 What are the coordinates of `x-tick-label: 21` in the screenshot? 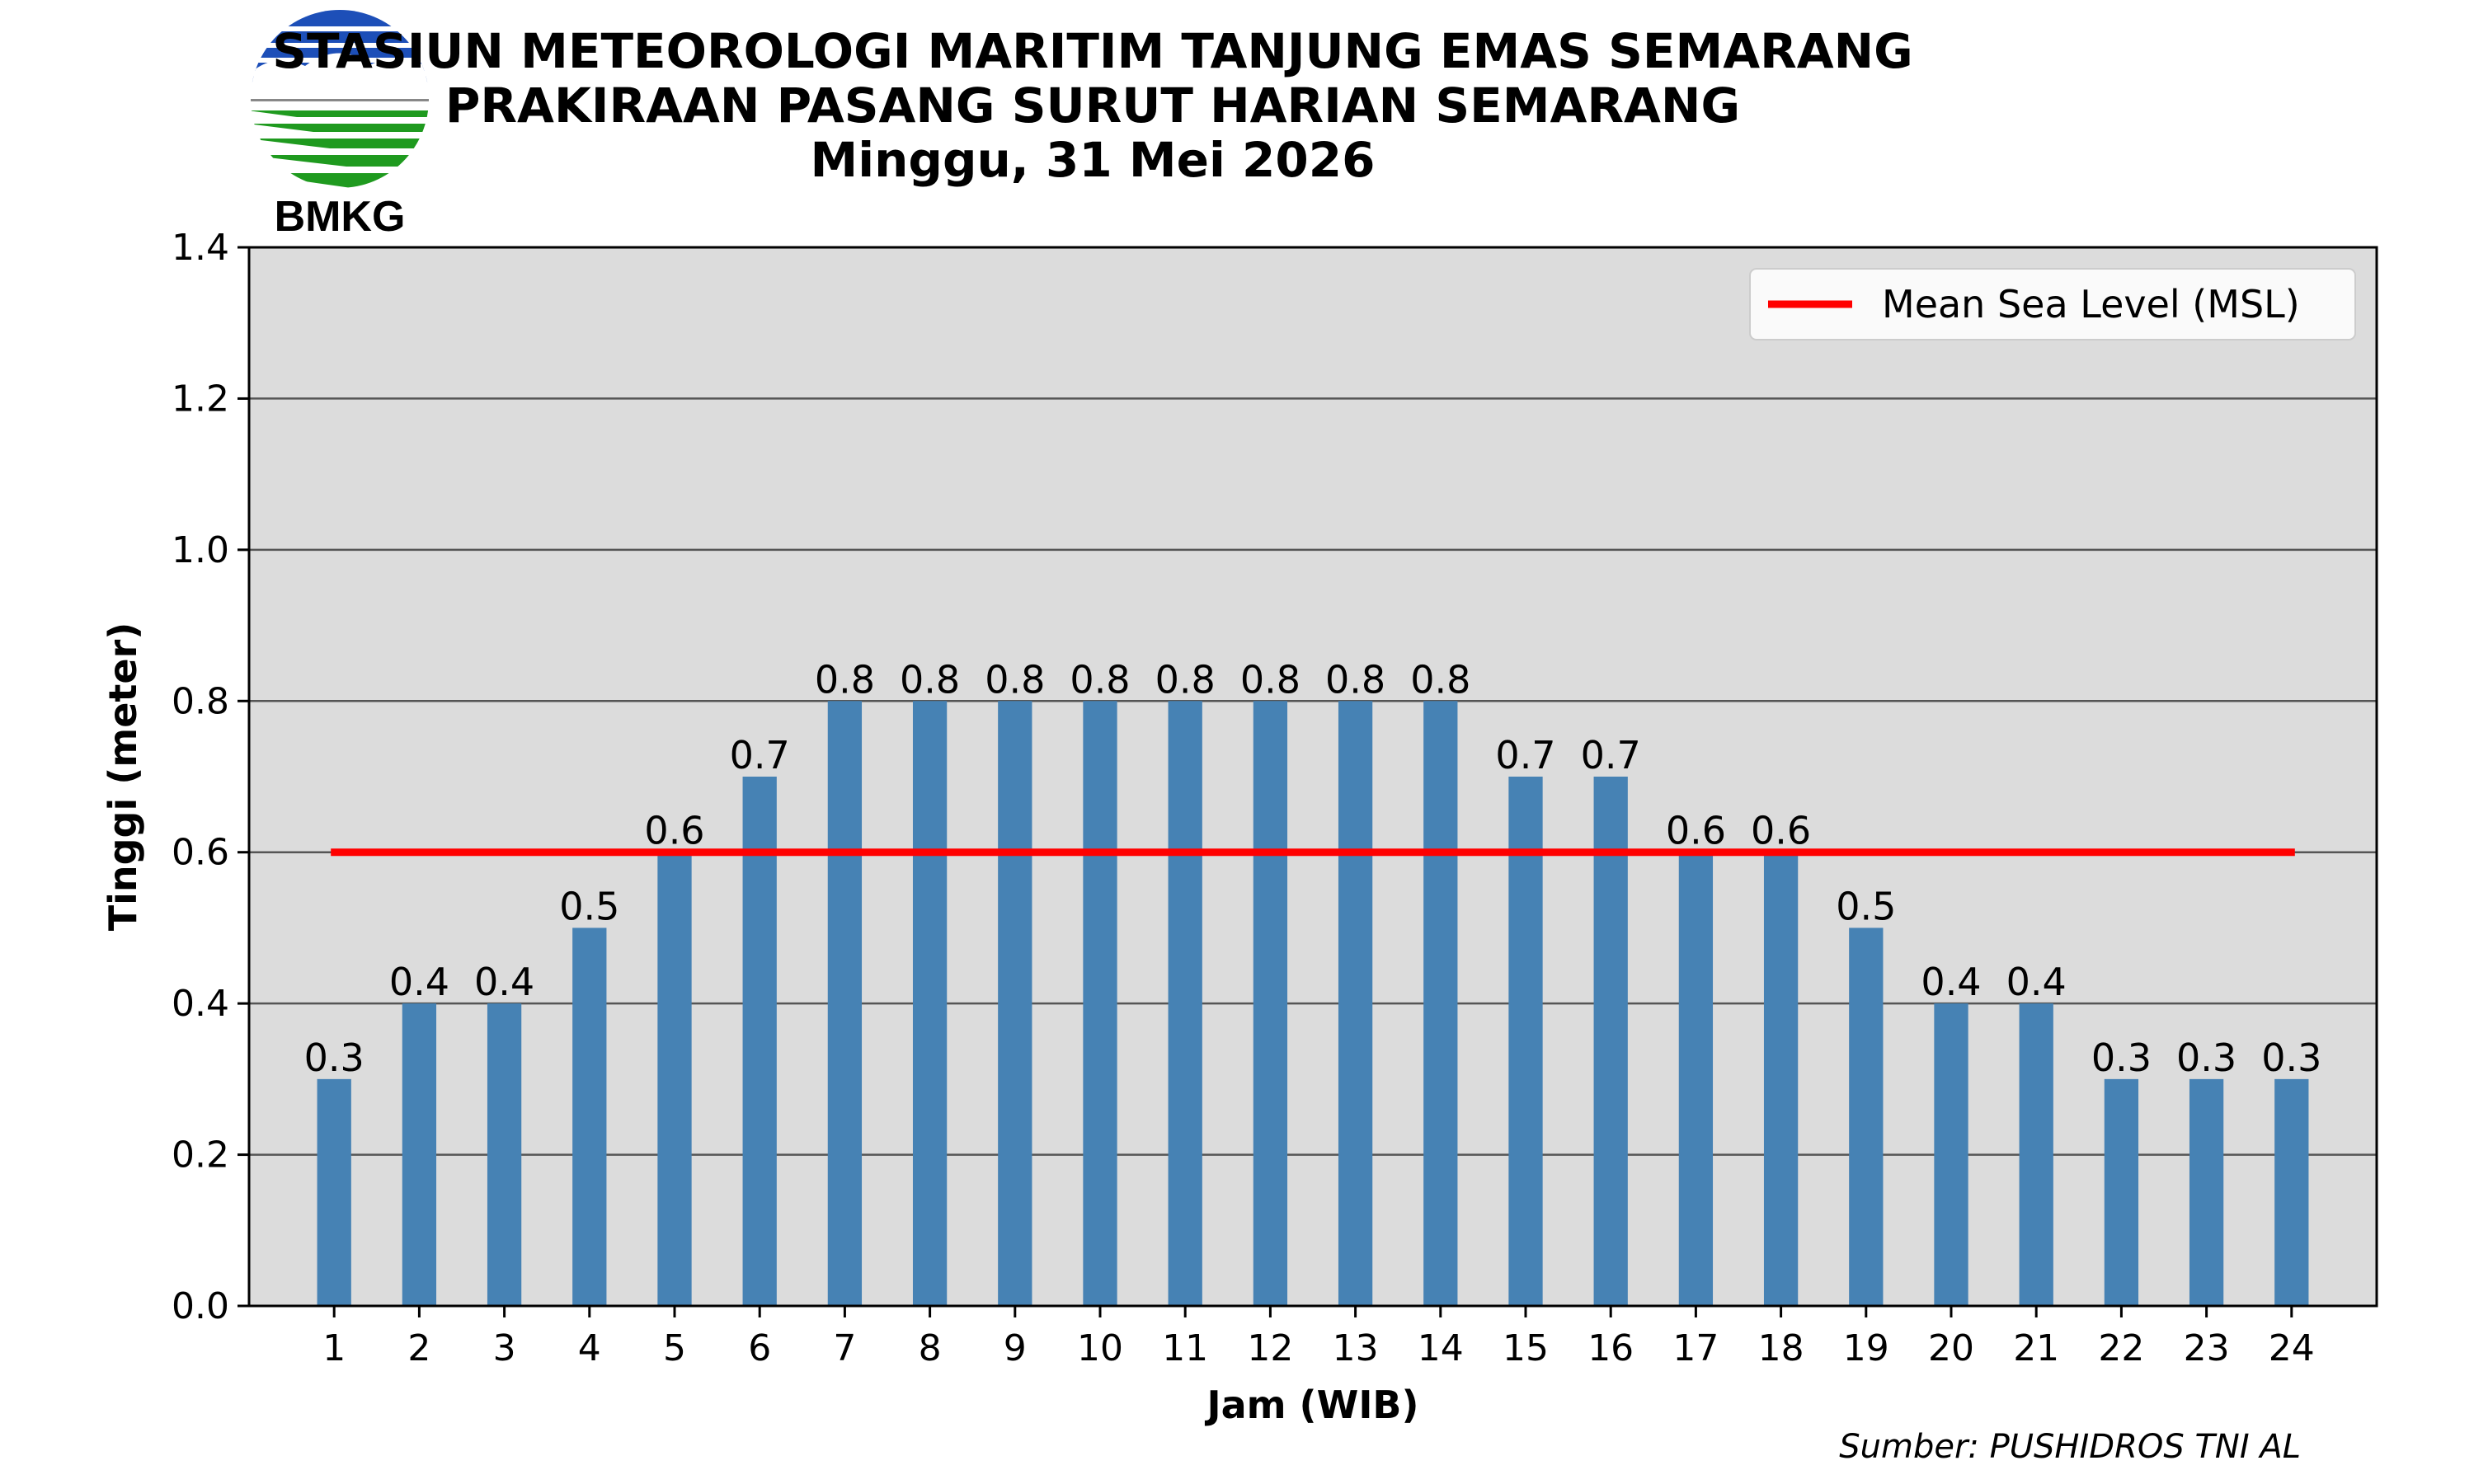 It's located at (2036, 1348).